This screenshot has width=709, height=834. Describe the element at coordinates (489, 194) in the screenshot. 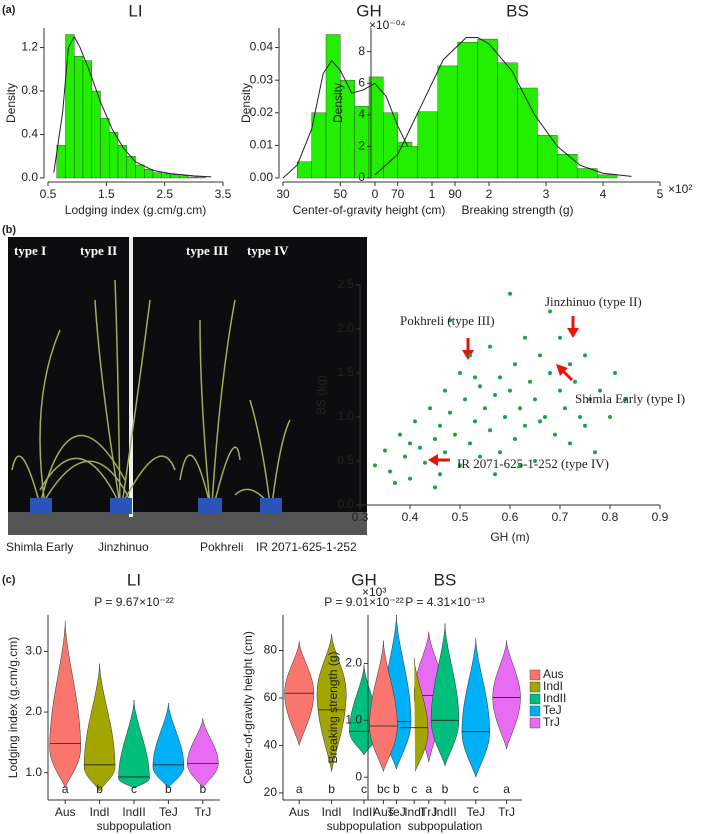

I see `x-tick-label: 2` at that location.